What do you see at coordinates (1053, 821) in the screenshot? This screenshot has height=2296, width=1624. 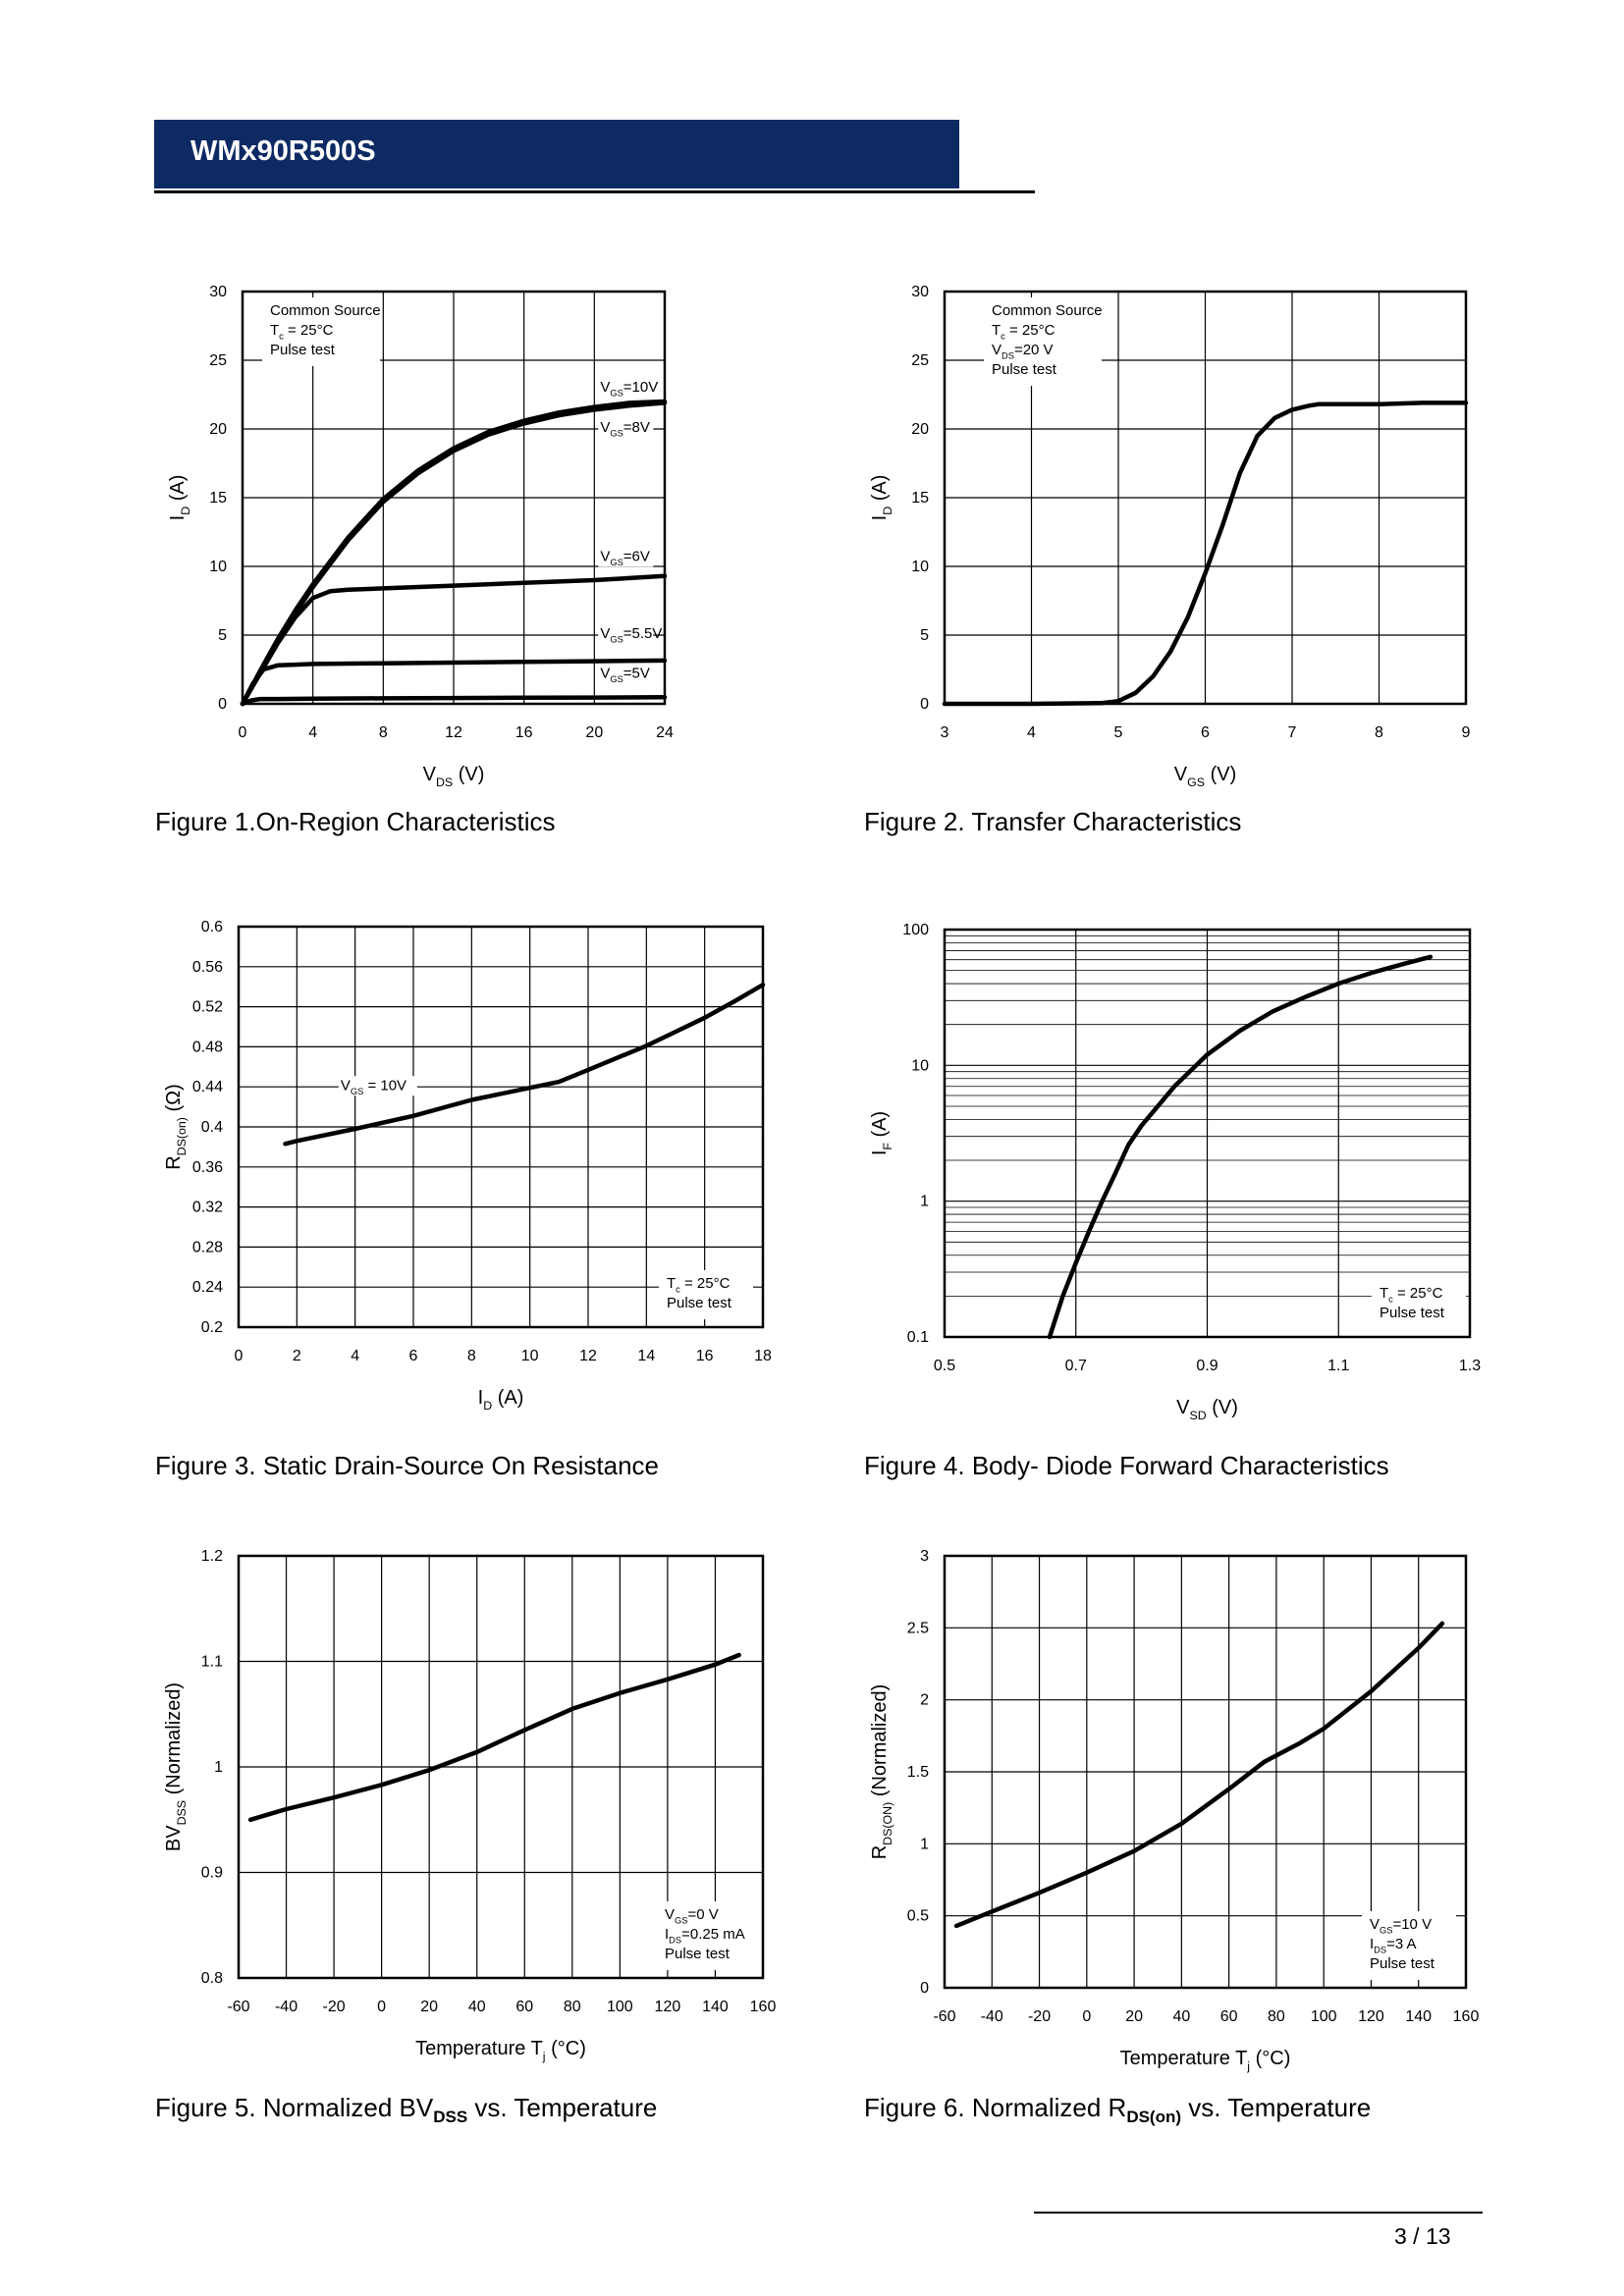 I see `caption-fig2: Figure 2. Transfer Characteristics` at bounding box center [1053, 821].